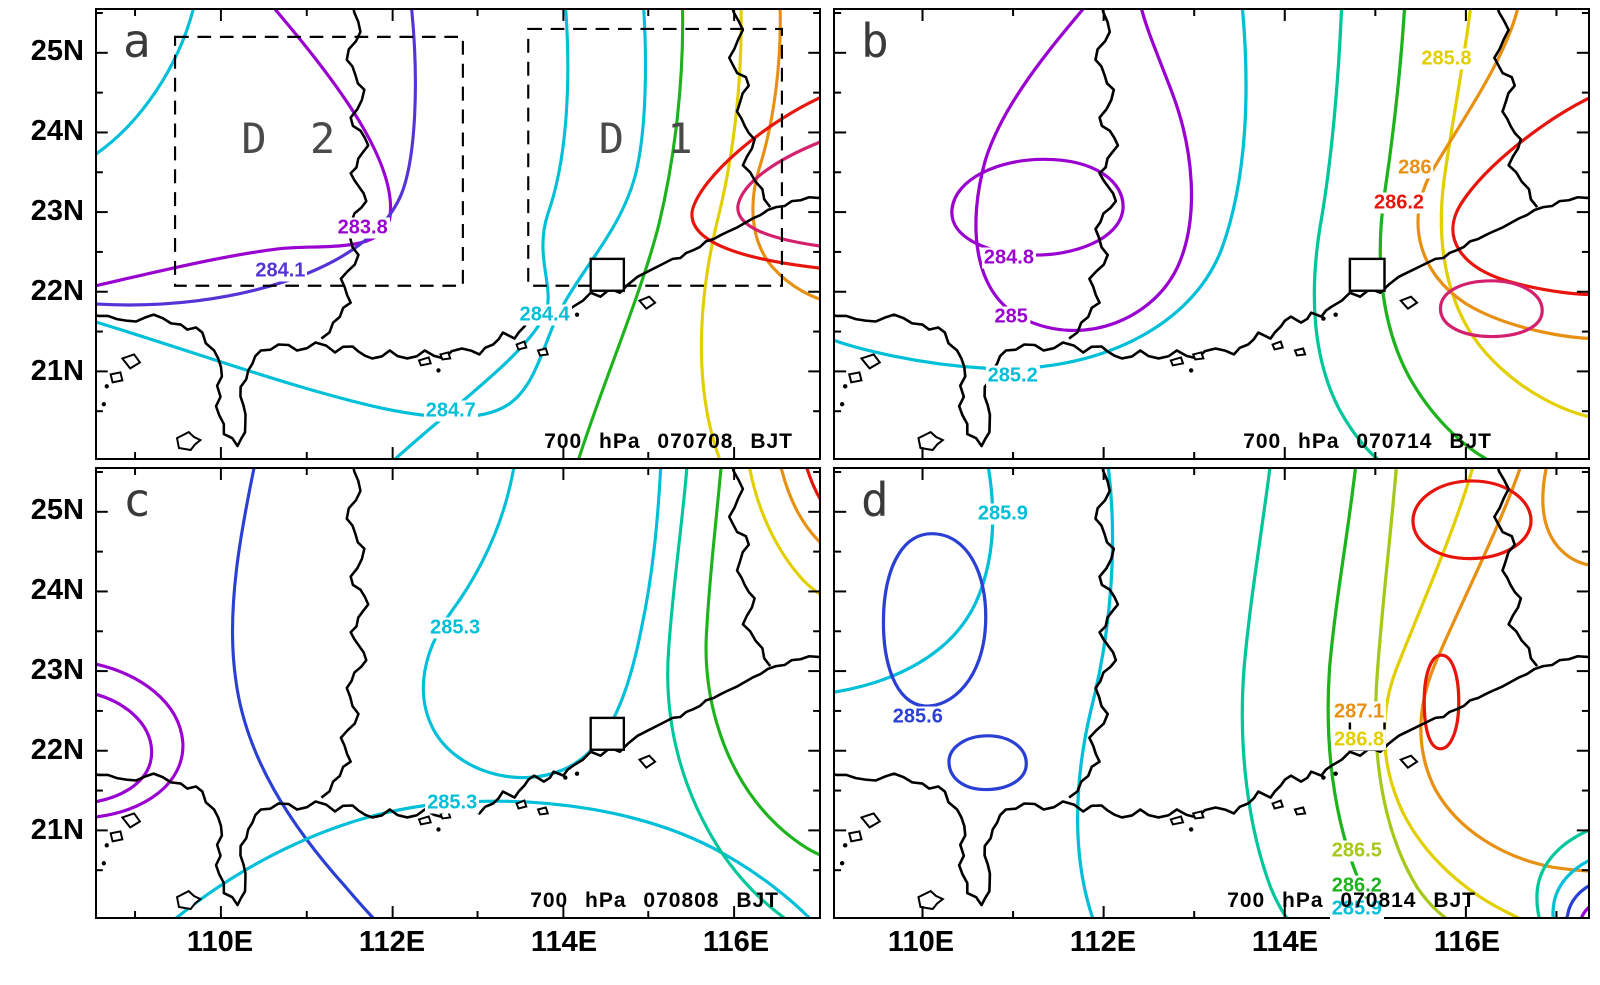  What do you see at coordinates (1367, 441) in the screenshot?
I see `panel-caption: 700 hPa 070714 BJT` at bounding box center [1367, 441].